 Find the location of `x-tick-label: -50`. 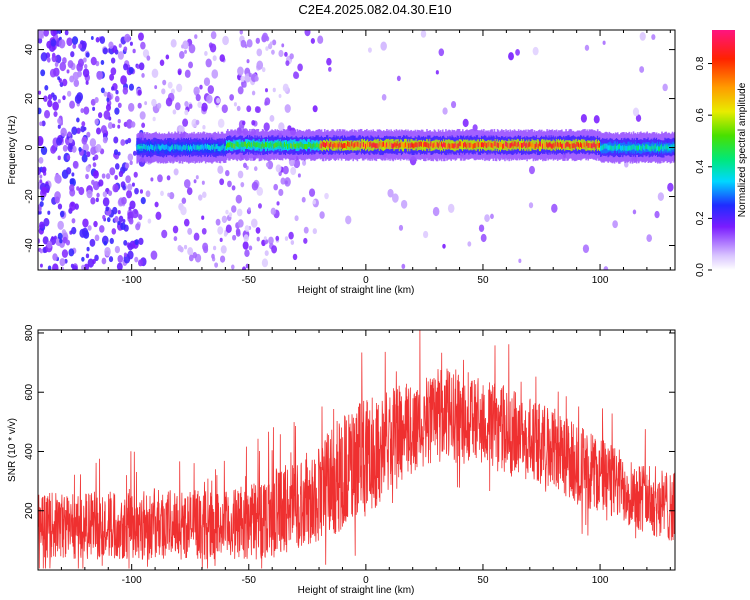

x-tick-label: -50 is located at coordinates (249, 280).